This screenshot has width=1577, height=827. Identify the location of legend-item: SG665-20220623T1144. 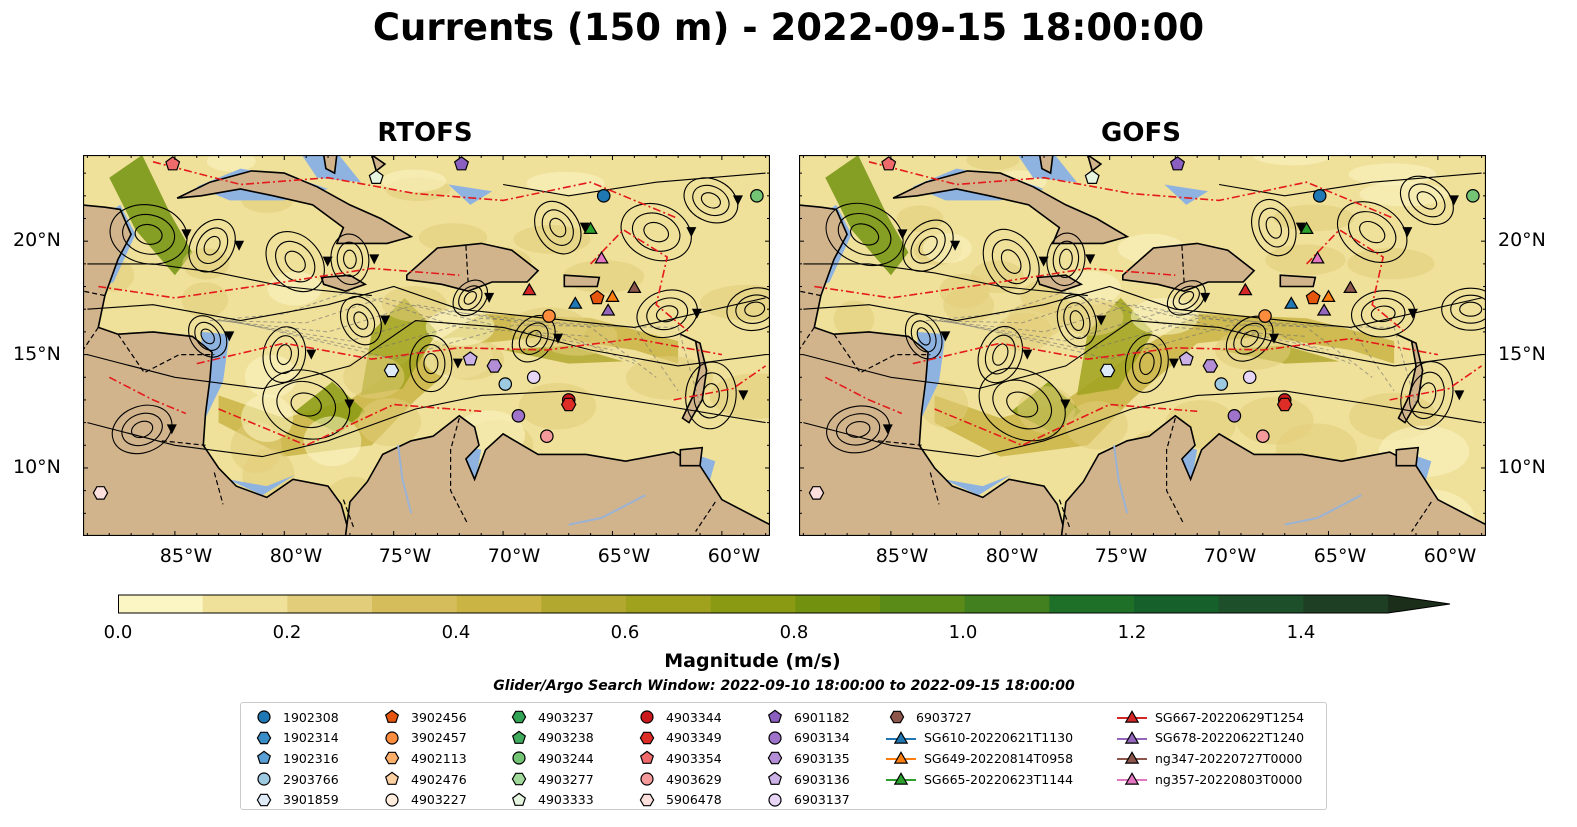
(979, 779).